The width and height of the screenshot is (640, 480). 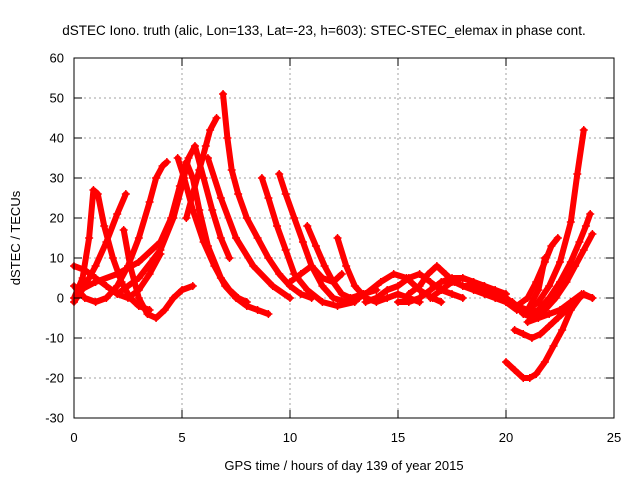 What do you see at coordinates (506, 437) in the screenshot?
I see `x-tick-label: 20` at bounding box center [506, 437].